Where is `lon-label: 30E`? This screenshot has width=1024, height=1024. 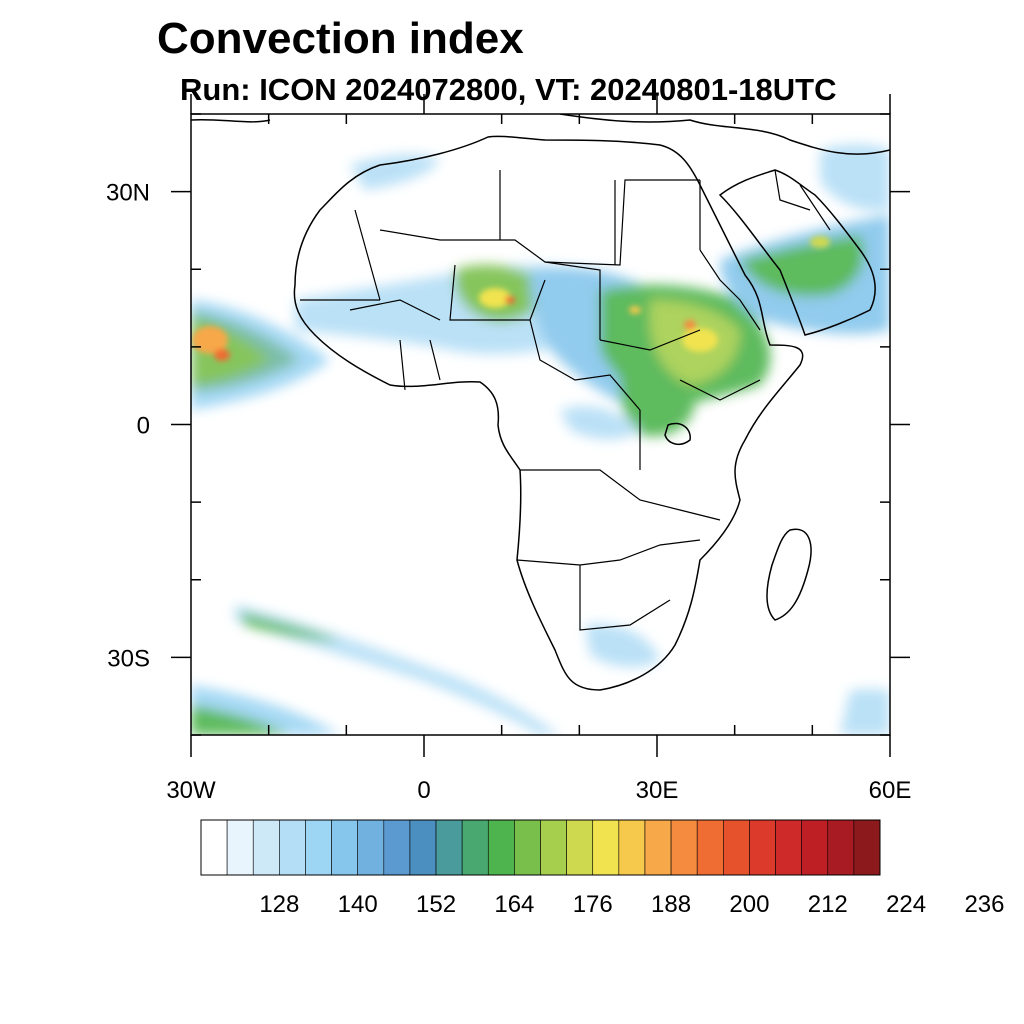
lon-label: 30E is located at coordinates (657, 790).